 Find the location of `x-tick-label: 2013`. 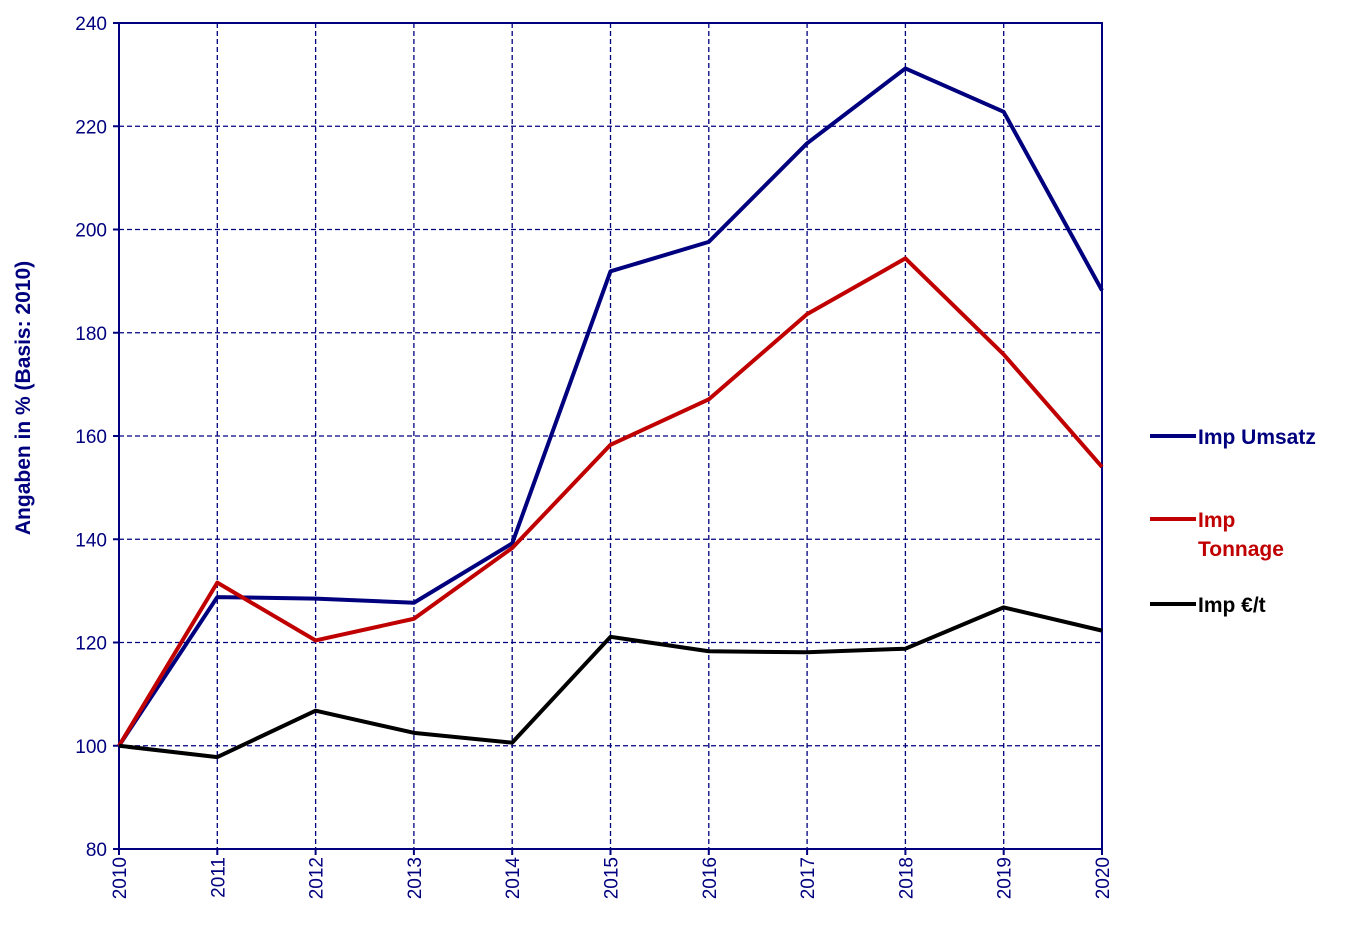

x-tick-label: 2013 is located at coordinates (415, 878).